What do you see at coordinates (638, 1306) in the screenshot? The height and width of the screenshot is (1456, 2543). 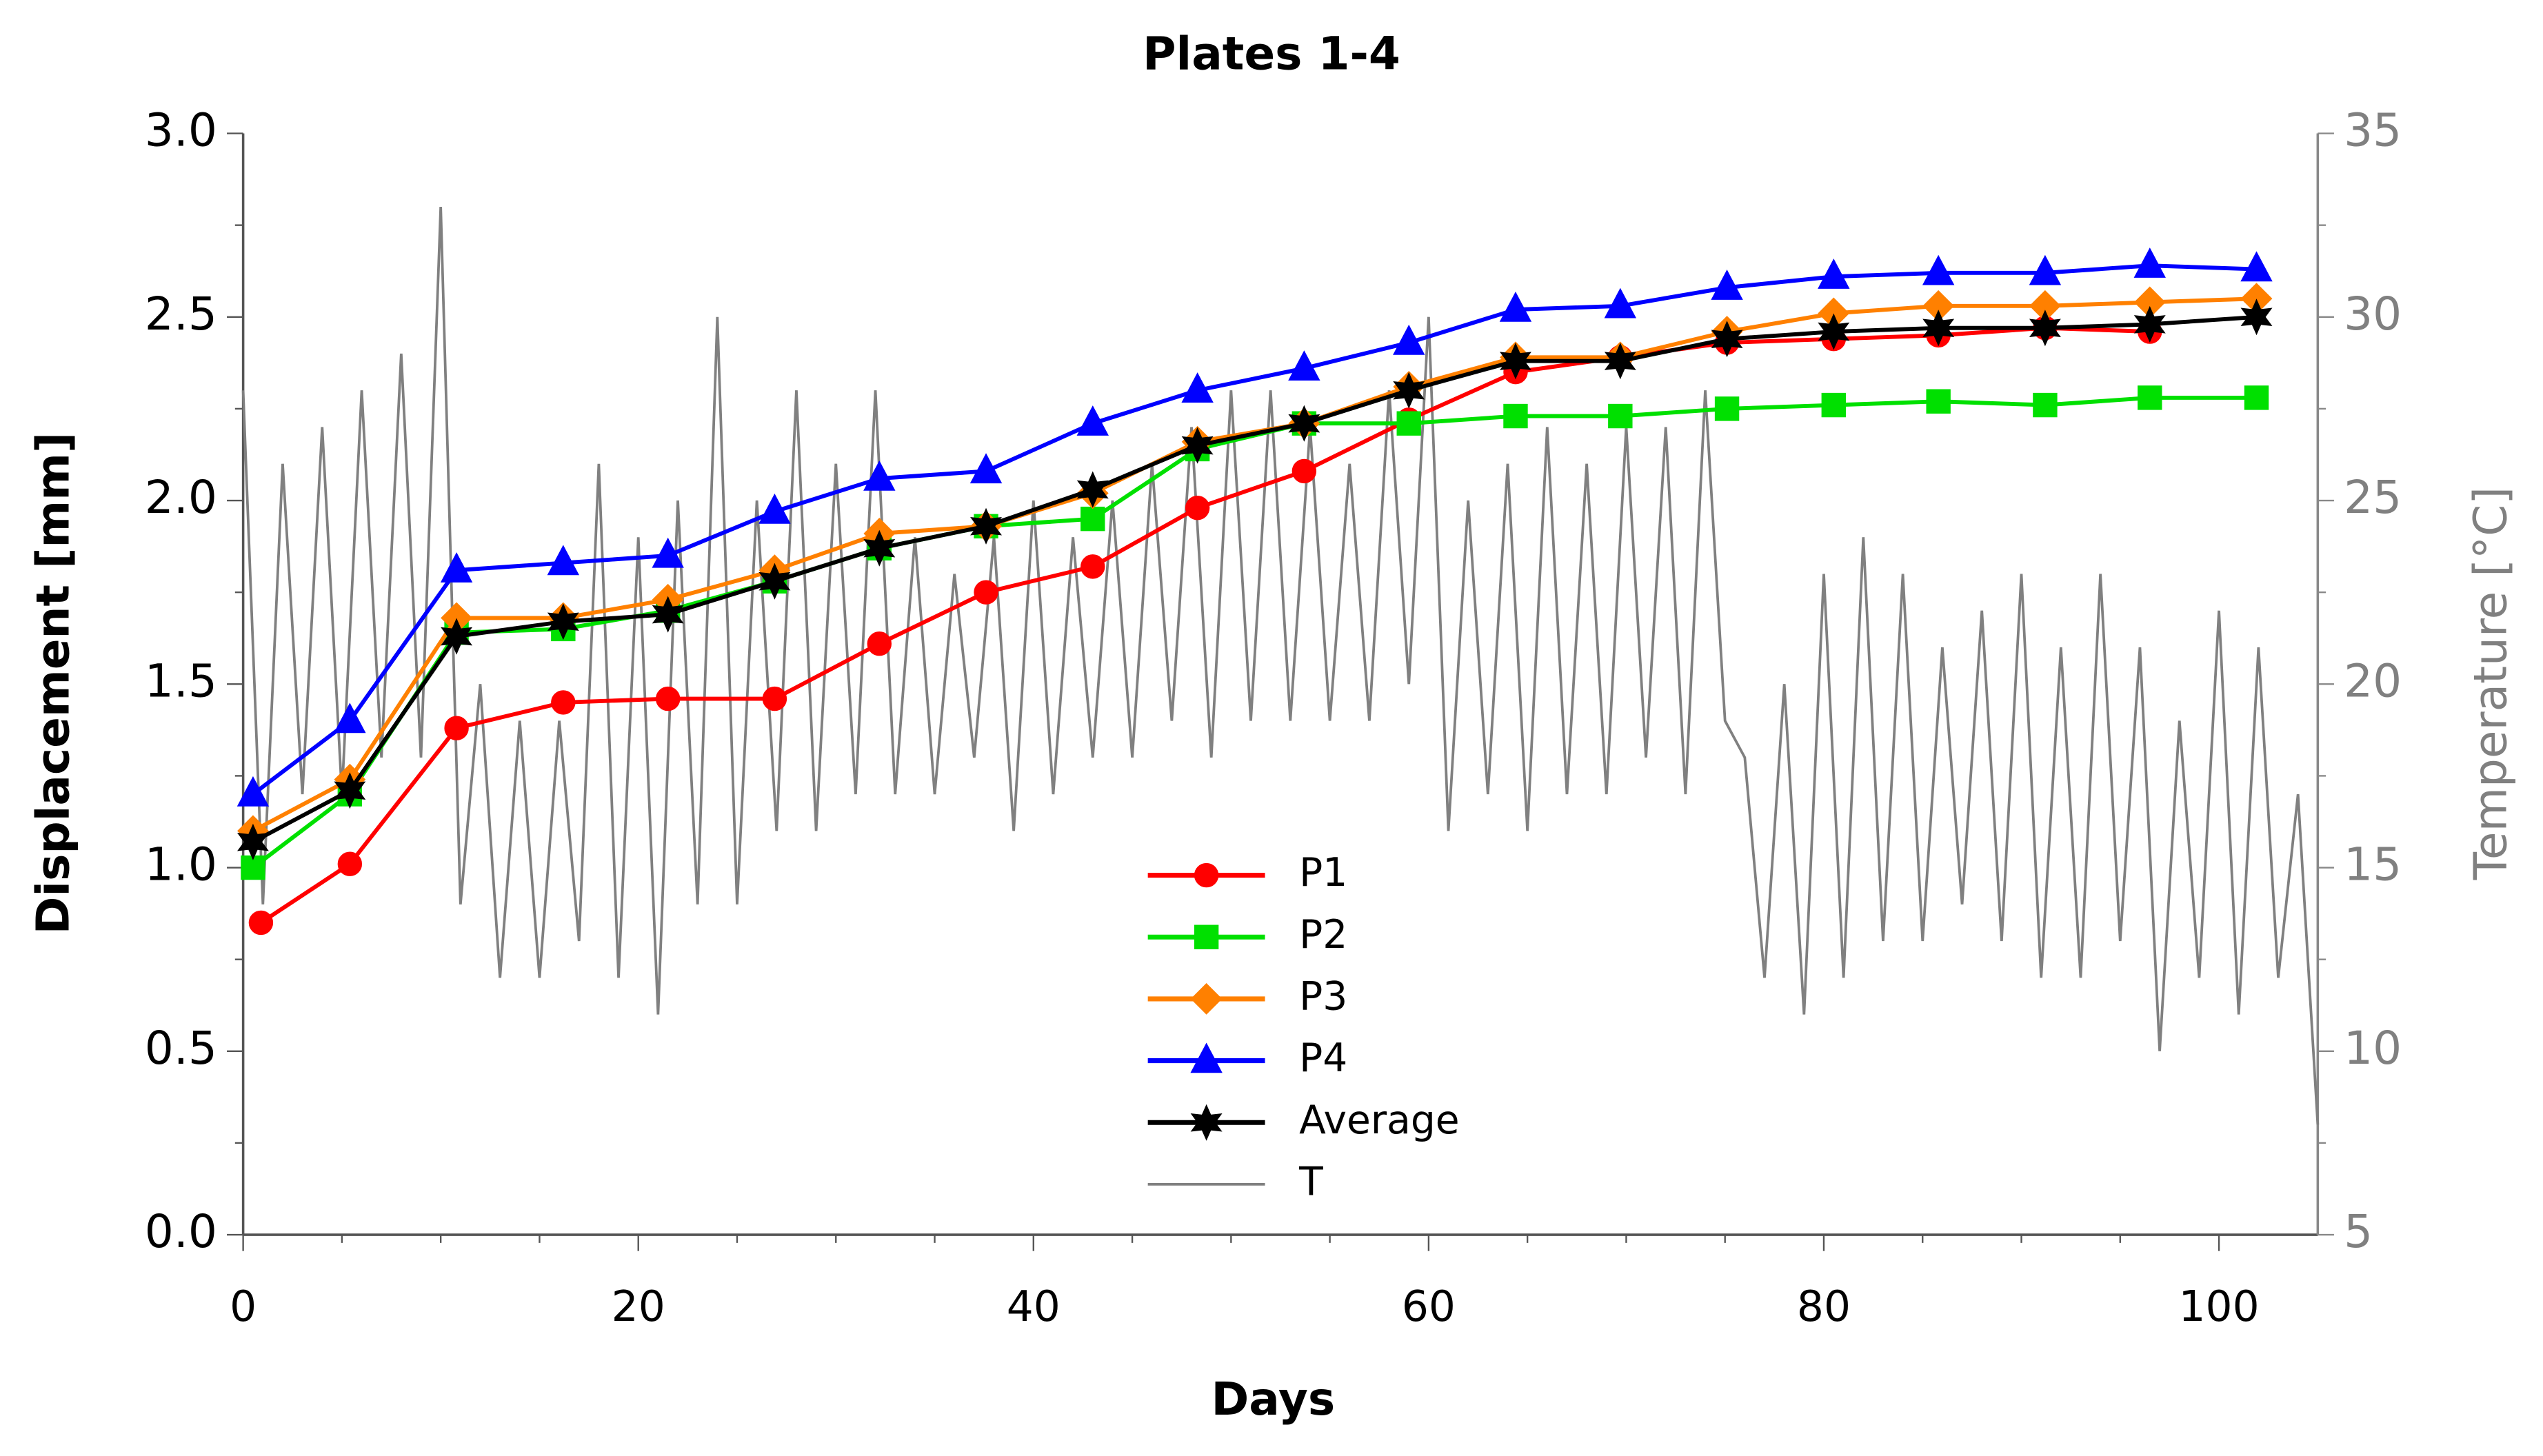 I see `x-tick-label: 20` at bounding box center [638, 1306].